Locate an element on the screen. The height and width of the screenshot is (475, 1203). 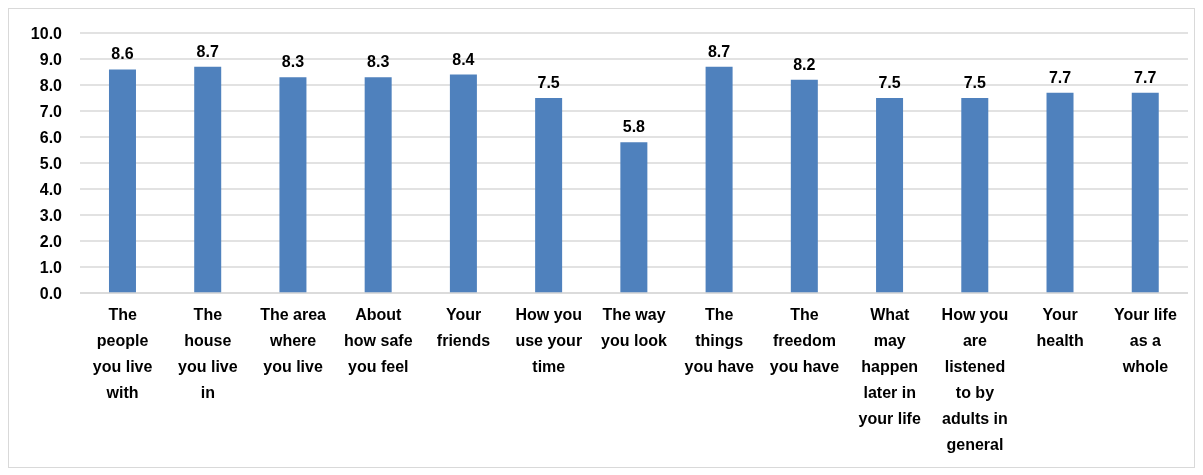
x-tick-label: Your friends is located at coordinates (463, 328).